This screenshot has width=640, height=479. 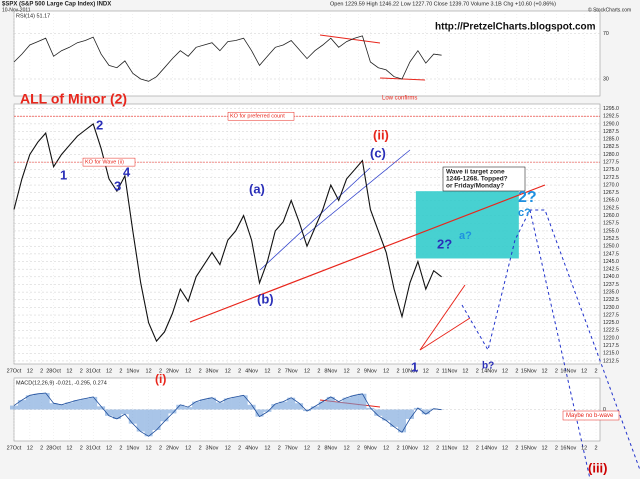 I want to click on y-tick-label: 1227.5, so click(x=611, y=315).